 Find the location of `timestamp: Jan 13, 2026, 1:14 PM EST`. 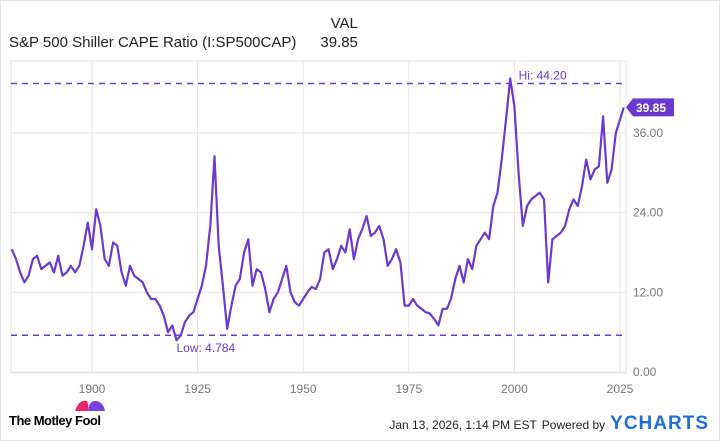

timestamp: Jan 13, 2026, 1:14 PM EST is located at coordinates (463, 425).